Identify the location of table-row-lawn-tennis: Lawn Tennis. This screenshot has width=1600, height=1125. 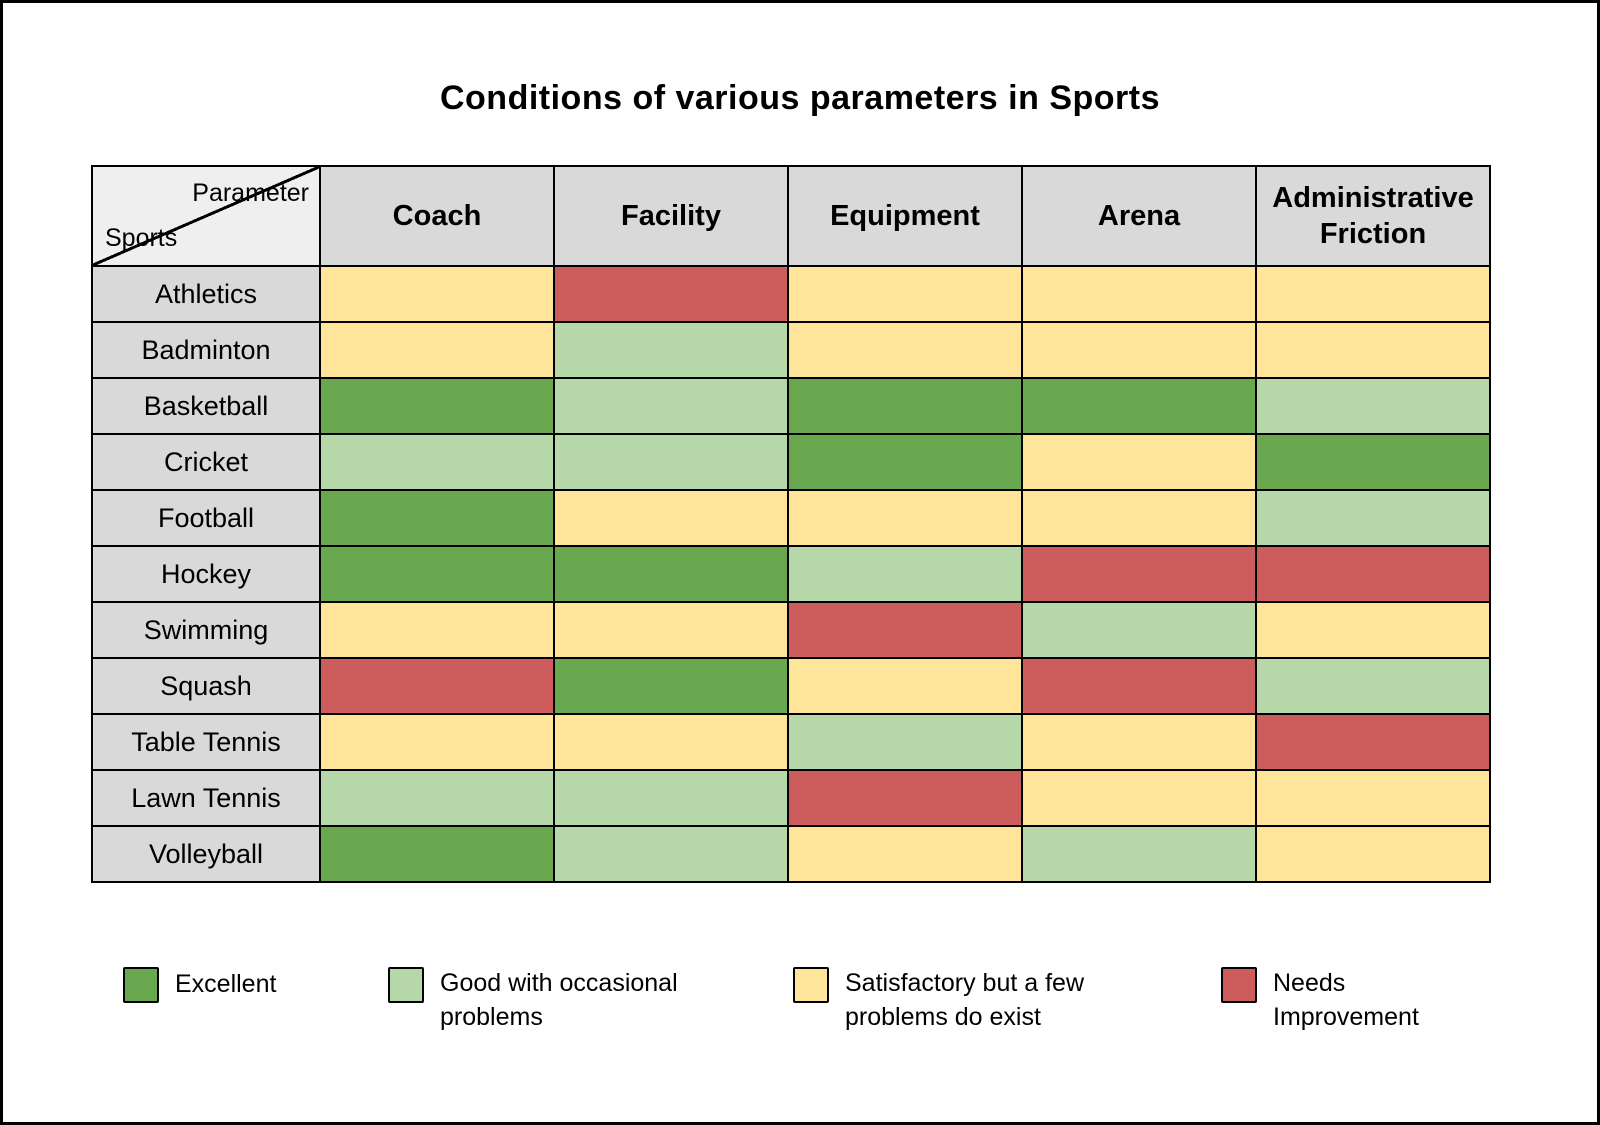
(791, 798).